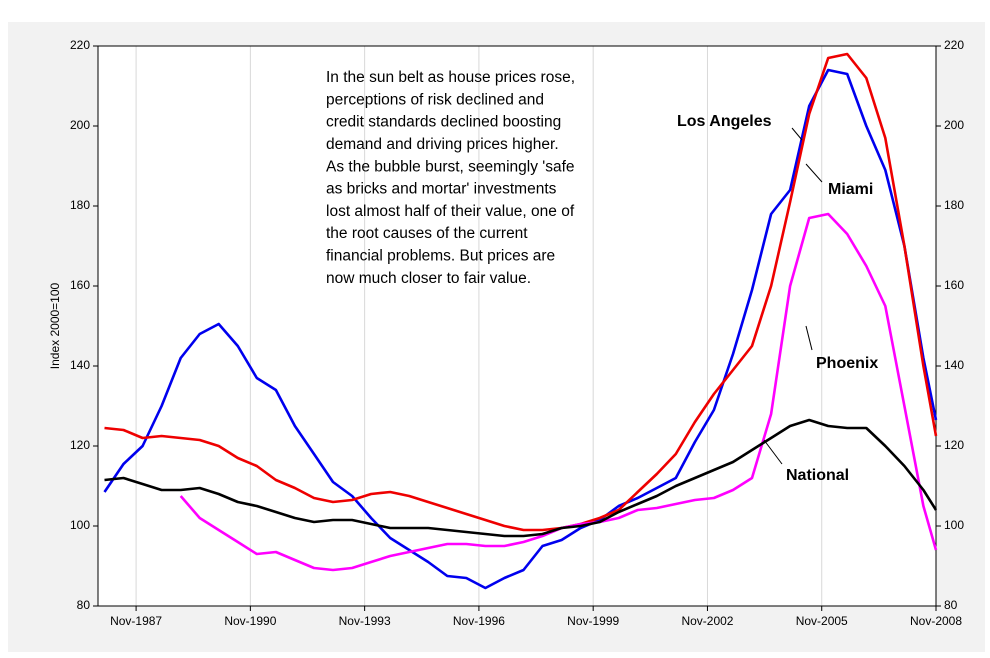 Image resolution: width=990 pixels, height=658 pixels. What do you see at coordinates (822, 621) in the screenshot?
I see `x-tick-label: Nov-2005` at bounding box center [822, 621].